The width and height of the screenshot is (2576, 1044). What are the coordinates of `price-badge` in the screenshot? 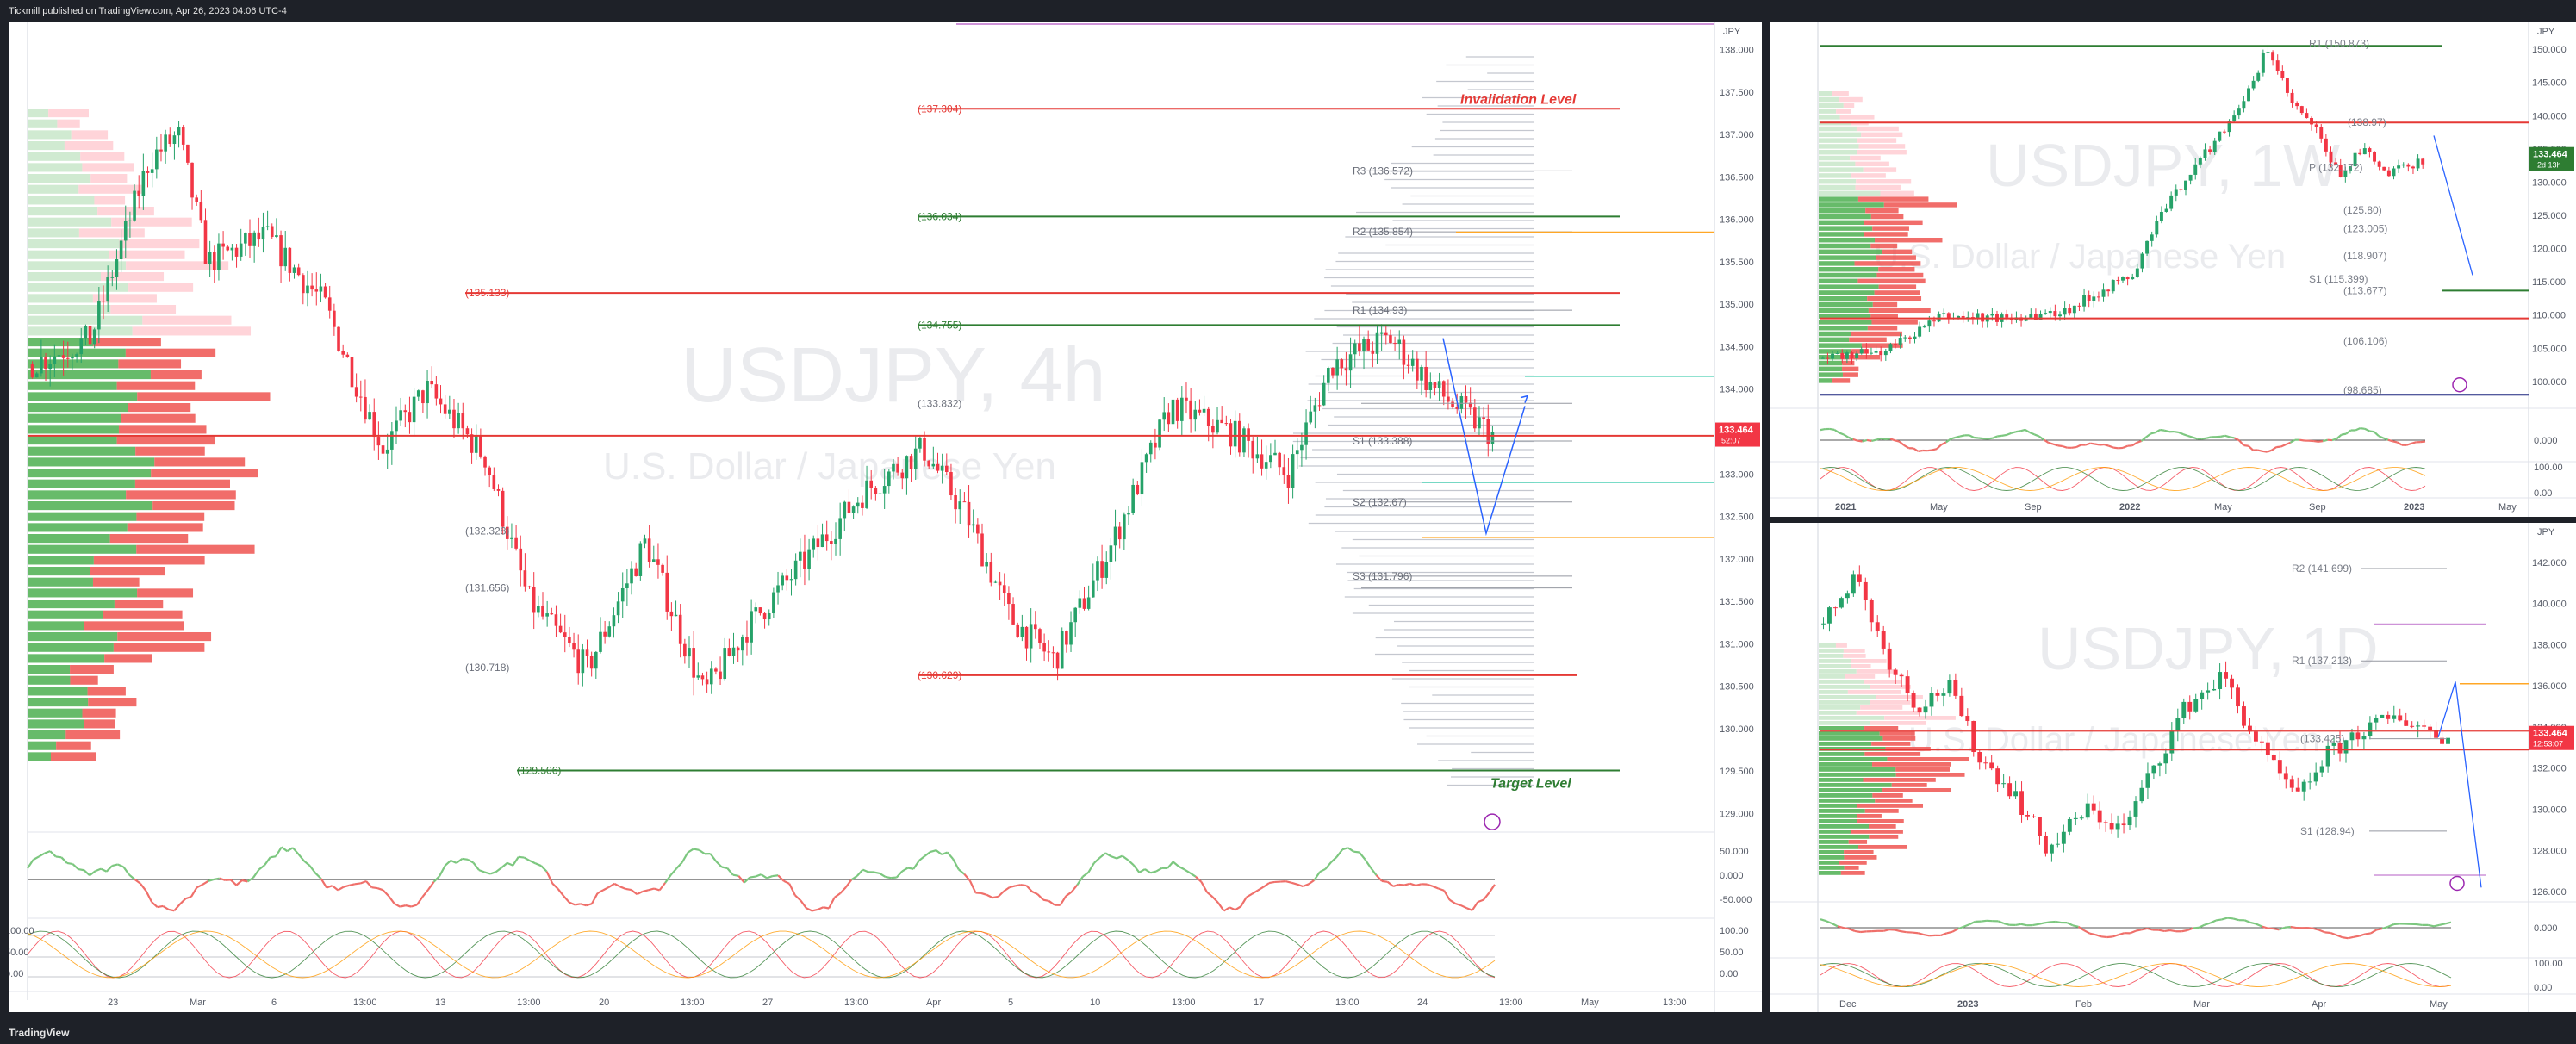 It's located at (2552, 158).